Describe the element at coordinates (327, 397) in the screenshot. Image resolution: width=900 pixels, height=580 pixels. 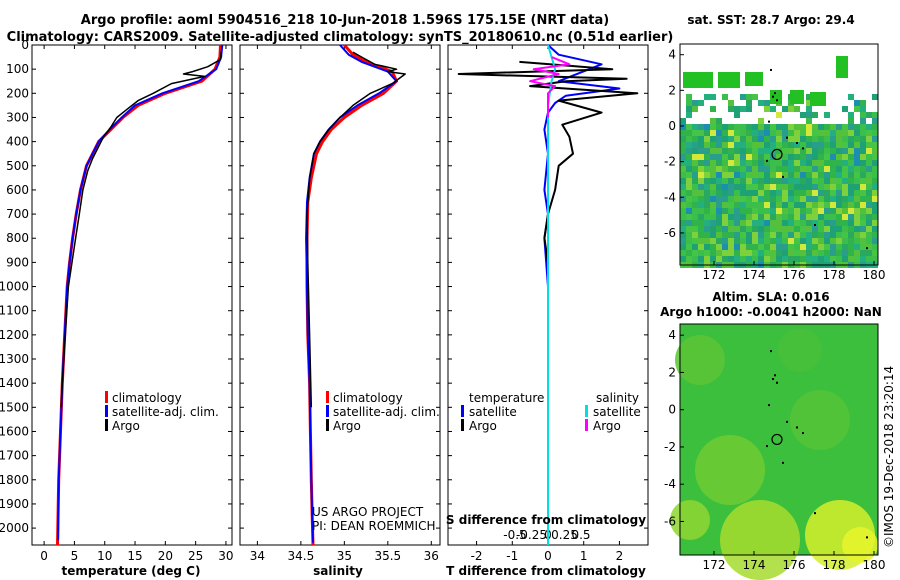
I see `legend-swatch-climatology` at that location.